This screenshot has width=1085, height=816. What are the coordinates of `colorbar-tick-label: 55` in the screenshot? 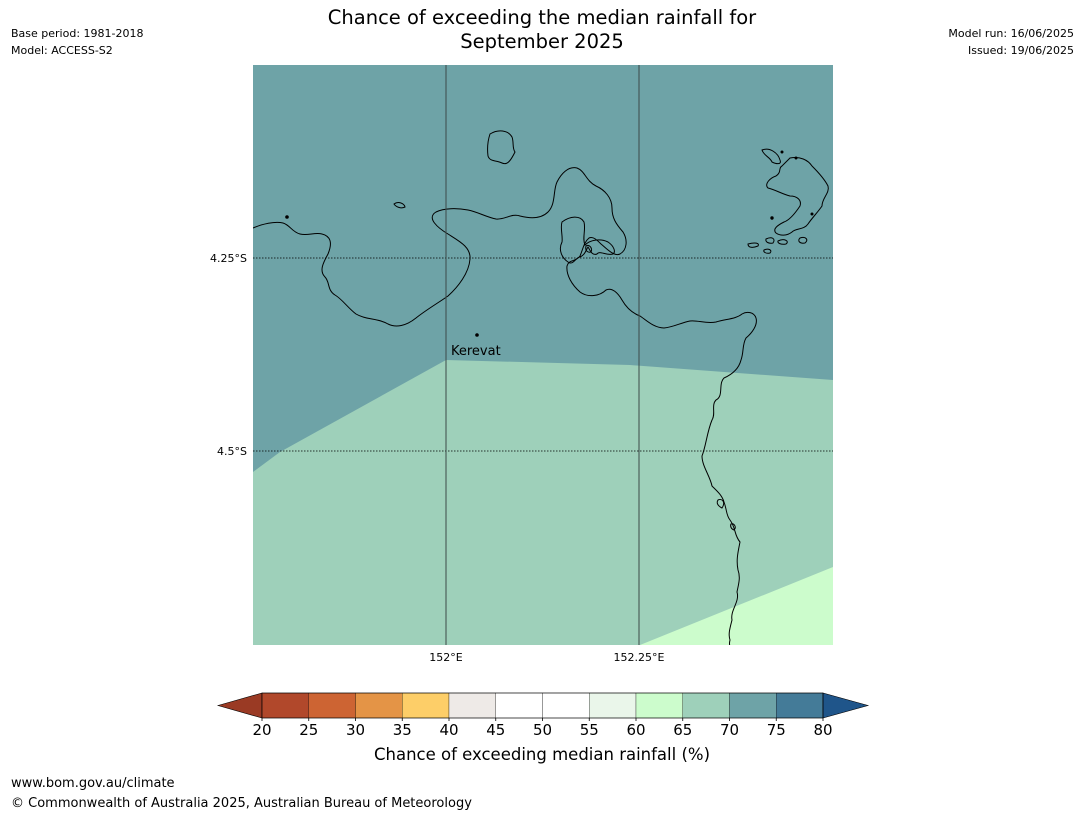 It's located at (589, 730).